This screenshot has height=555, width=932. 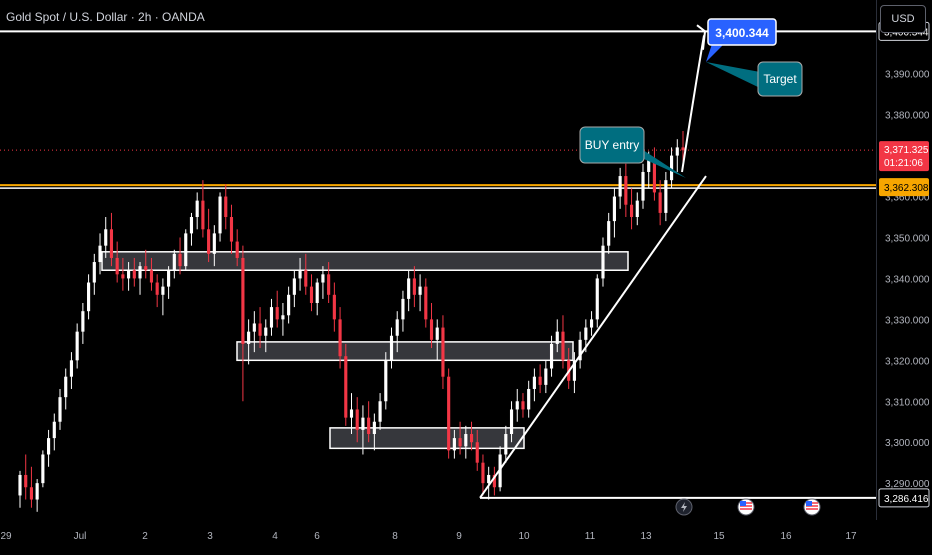 What do you see at coordinates (907, 361) in the screenshot?
I see `y-tick-label: 3,320.000` at bounding box center [907, 361].